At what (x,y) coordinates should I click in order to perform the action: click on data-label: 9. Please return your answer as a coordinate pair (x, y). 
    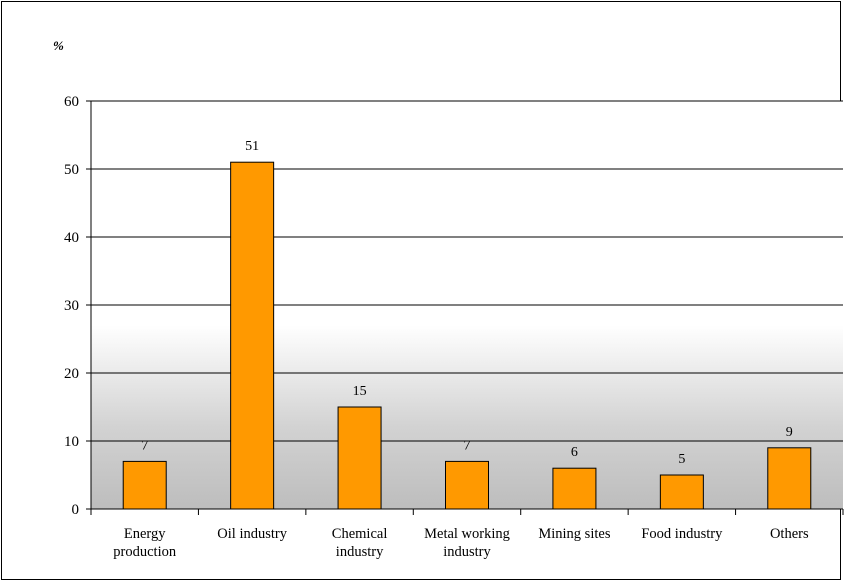
    Looking at the image, I should click on (789, 432).